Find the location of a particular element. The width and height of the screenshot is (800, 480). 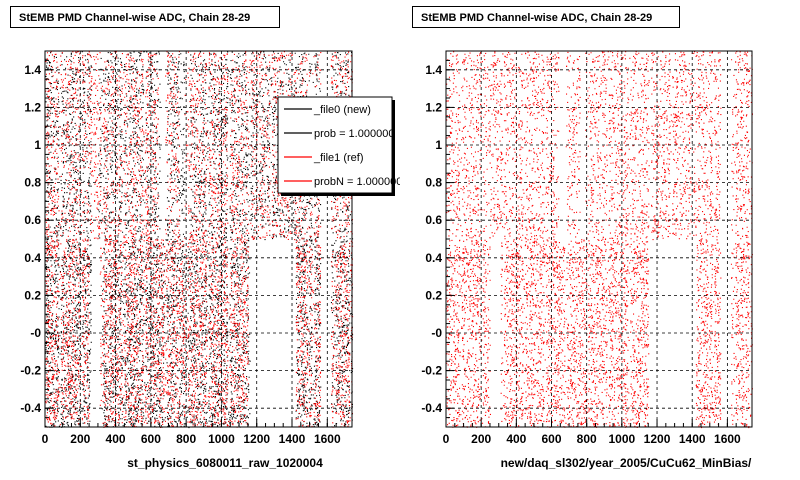

legend-label: probN = 1.000000 is located at coordinates (357, 182).